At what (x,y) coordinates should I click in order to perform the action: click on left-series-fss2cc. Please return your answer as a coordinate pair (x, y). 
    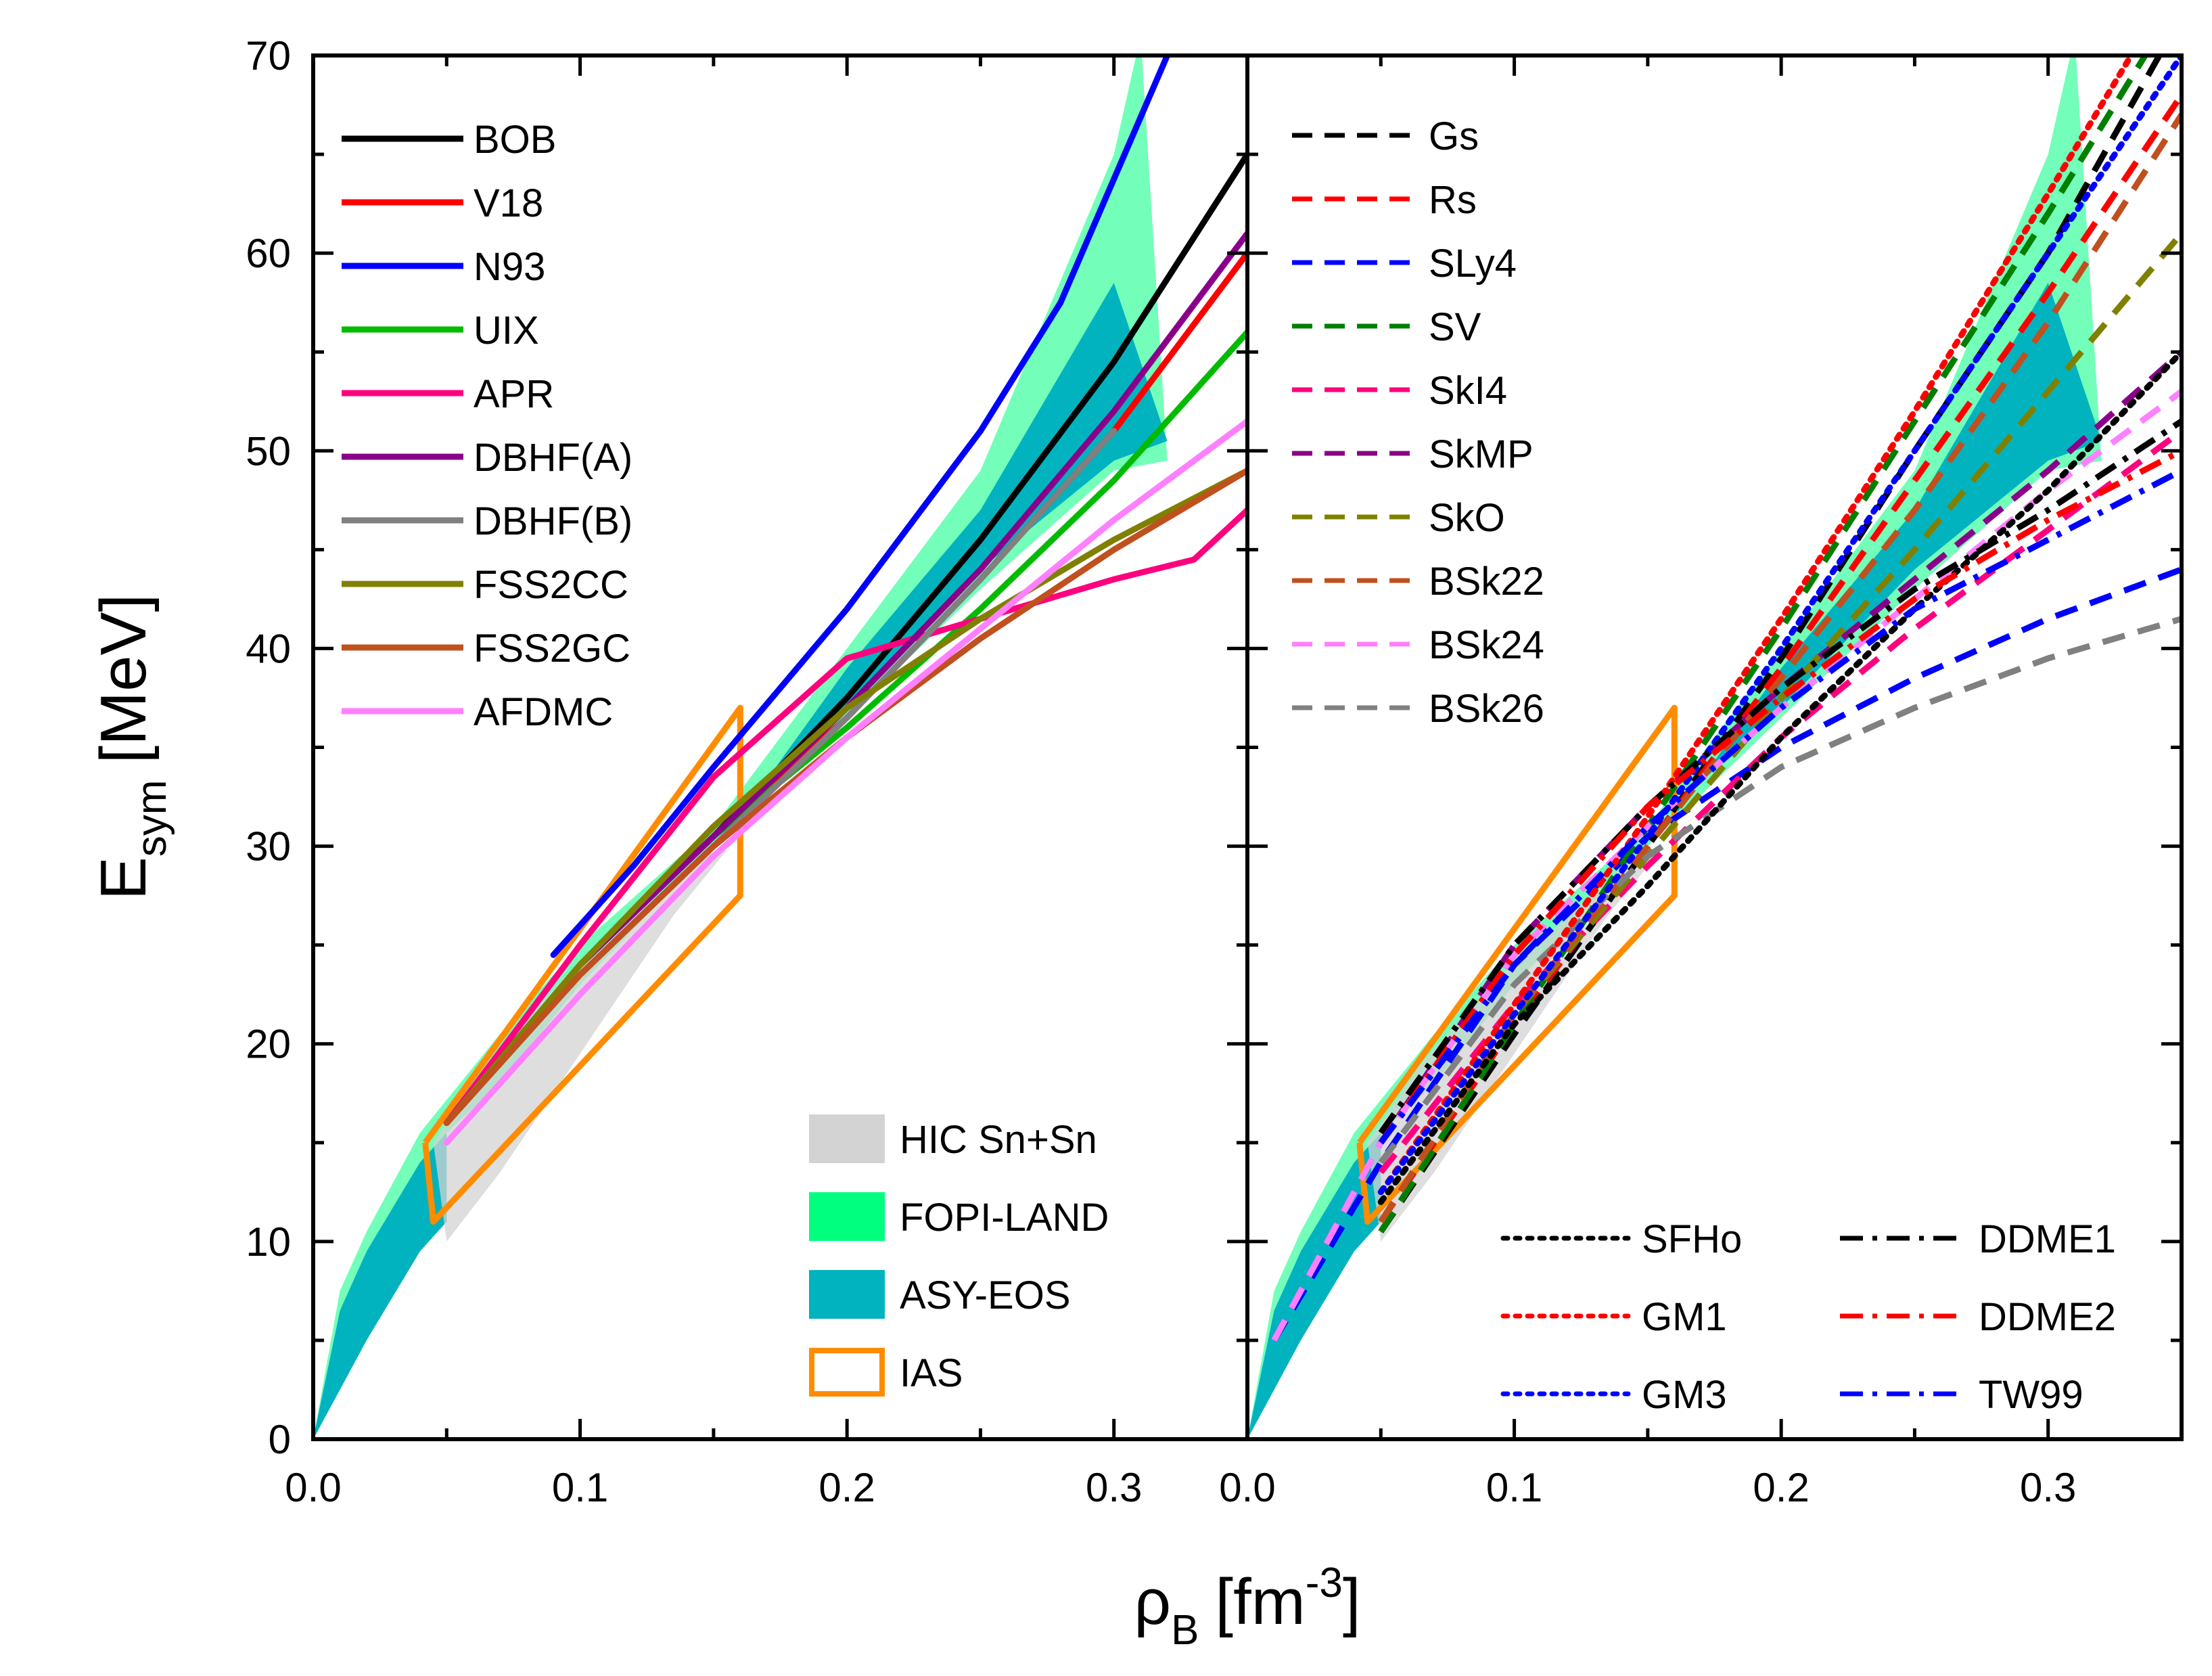
    Looking at the image, I should click on (845, 797).